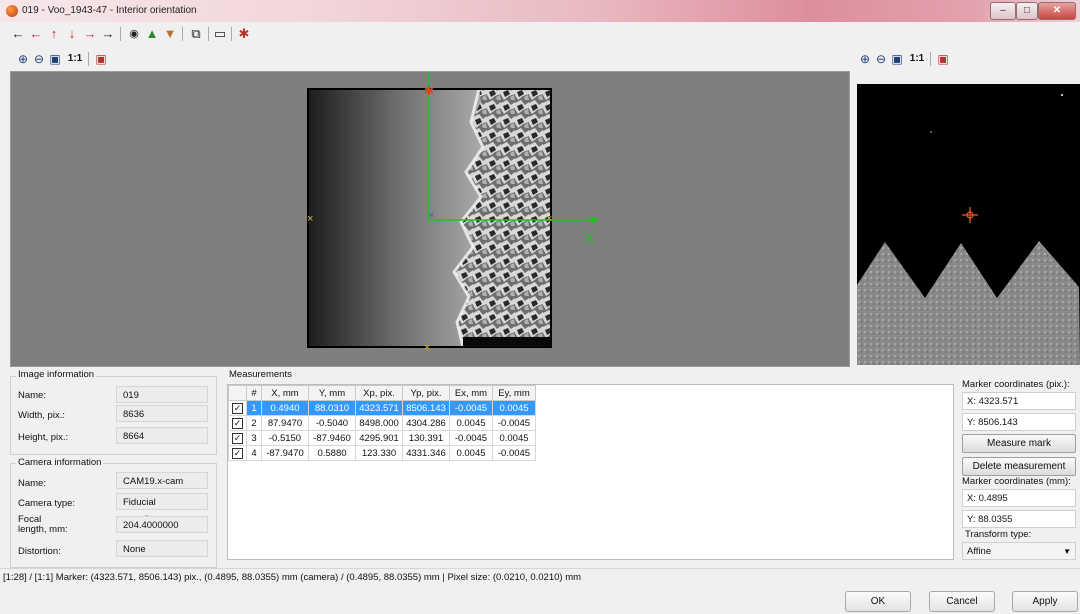 This screenshot has width=1080, height=614. I want to click on close-button: ✕, so click(1057, 11).